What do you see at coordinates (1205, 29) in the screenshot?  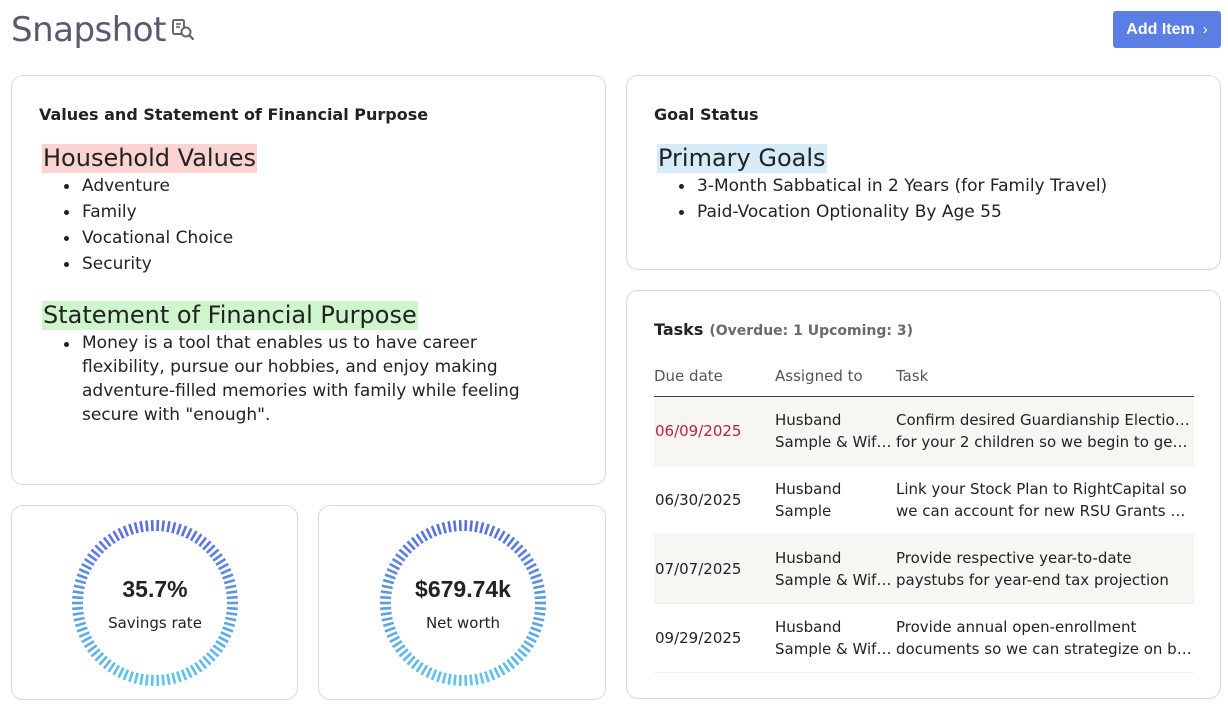 I see `chevron-right-icon: ›` at bounding box center [1205, 29].